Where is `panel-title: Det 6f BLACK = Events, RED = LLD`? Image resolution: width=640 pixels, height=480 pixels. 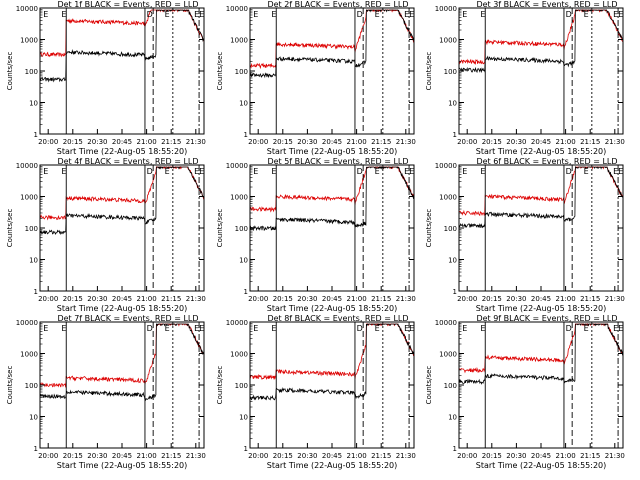
panel-title: Det 6f BLACK = Events, RED = LLD is located at coordinates (546, 161).